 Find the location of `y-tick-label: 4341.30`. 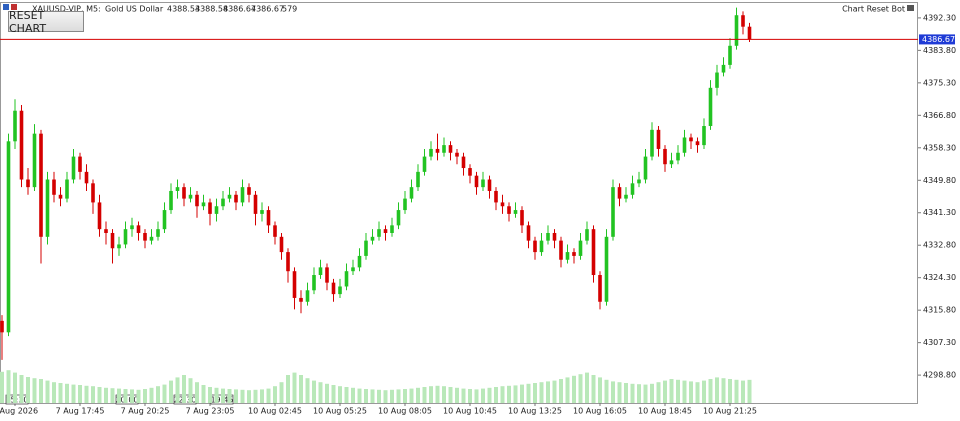

y-tick-label: 4341.30 is located at coordinates (939, 212).